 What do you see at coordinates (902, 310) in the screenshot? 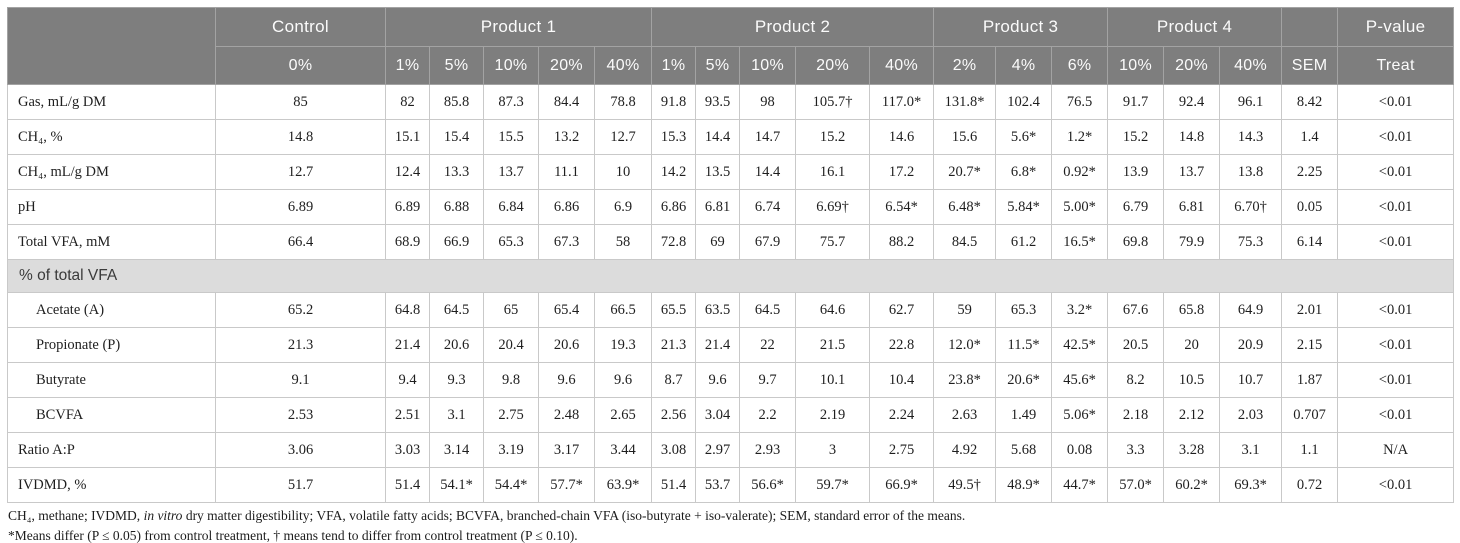
I see `table-cell: 62.7` at bounding box center [902, 310].